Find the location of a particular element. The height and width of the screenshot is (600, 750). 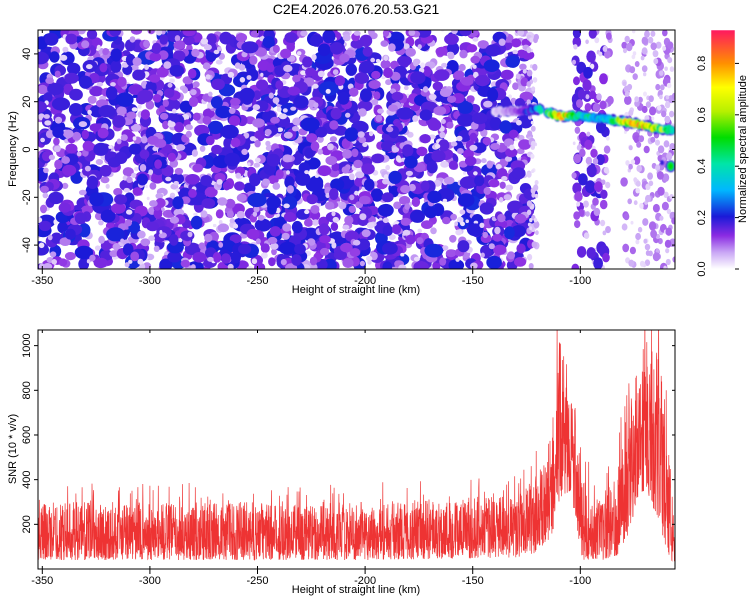

spectrogram-x-axis-title: Height of straight line (km) is located at coordinates (356, 290).